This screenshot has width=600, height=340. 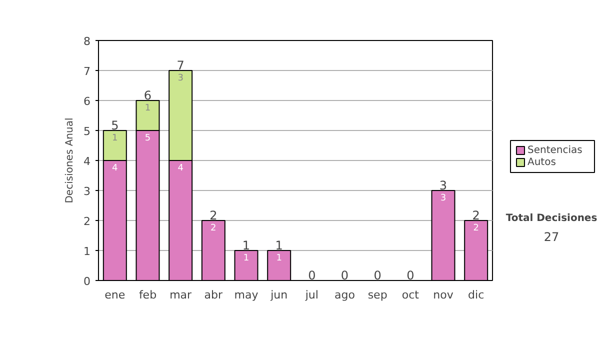 I want to click on x-tick-label: may, so click(x=246, y=295).